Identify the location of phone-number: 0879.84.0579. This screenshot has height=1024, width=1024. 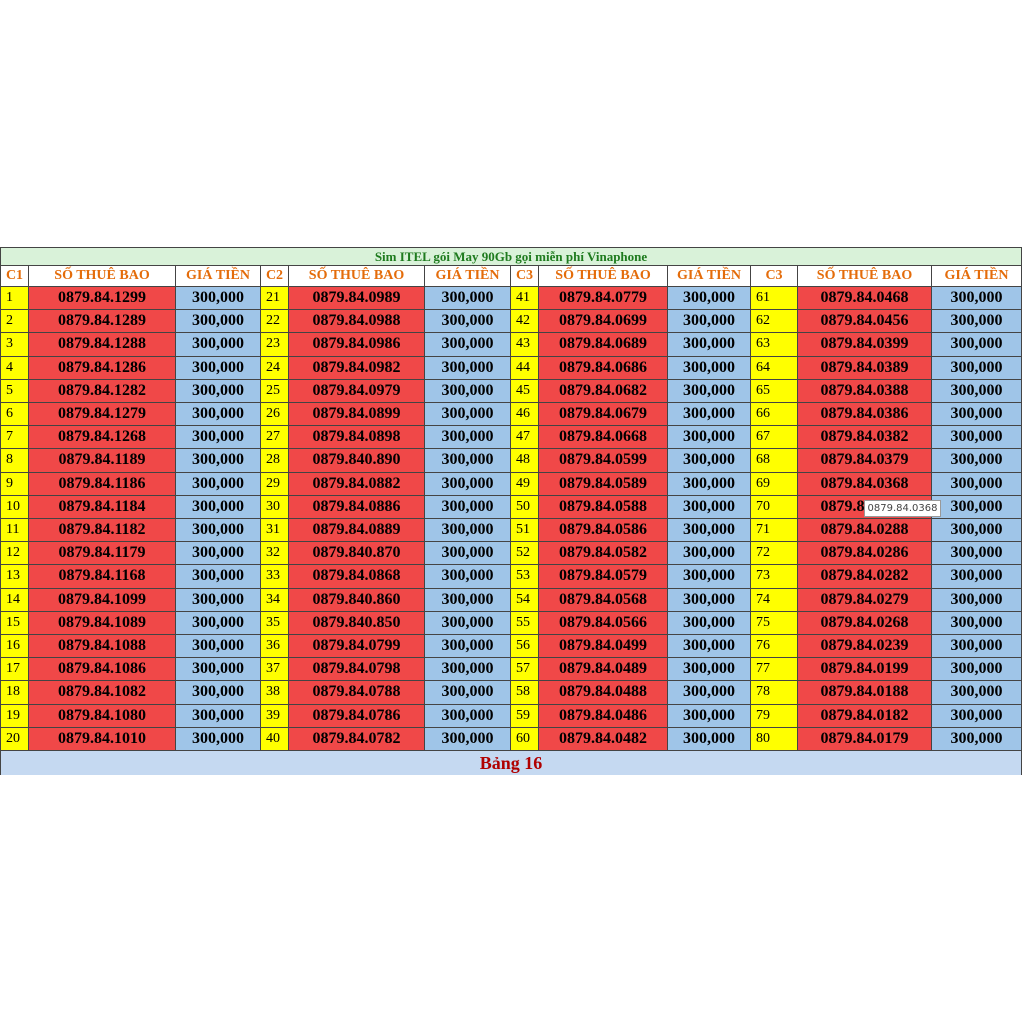
(603, 577).